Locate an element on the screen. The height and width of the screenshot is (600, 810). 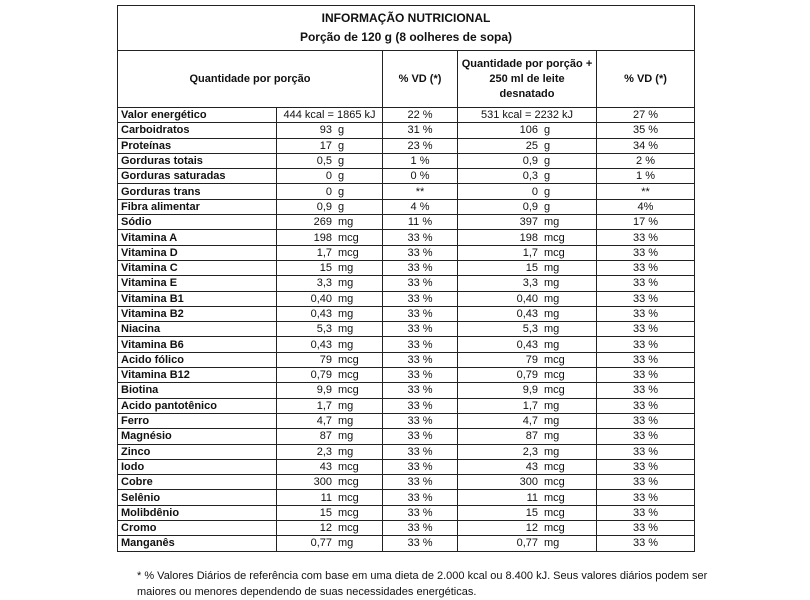
nutrient-qty: 12 mcg is located at coordinates (329, 528).